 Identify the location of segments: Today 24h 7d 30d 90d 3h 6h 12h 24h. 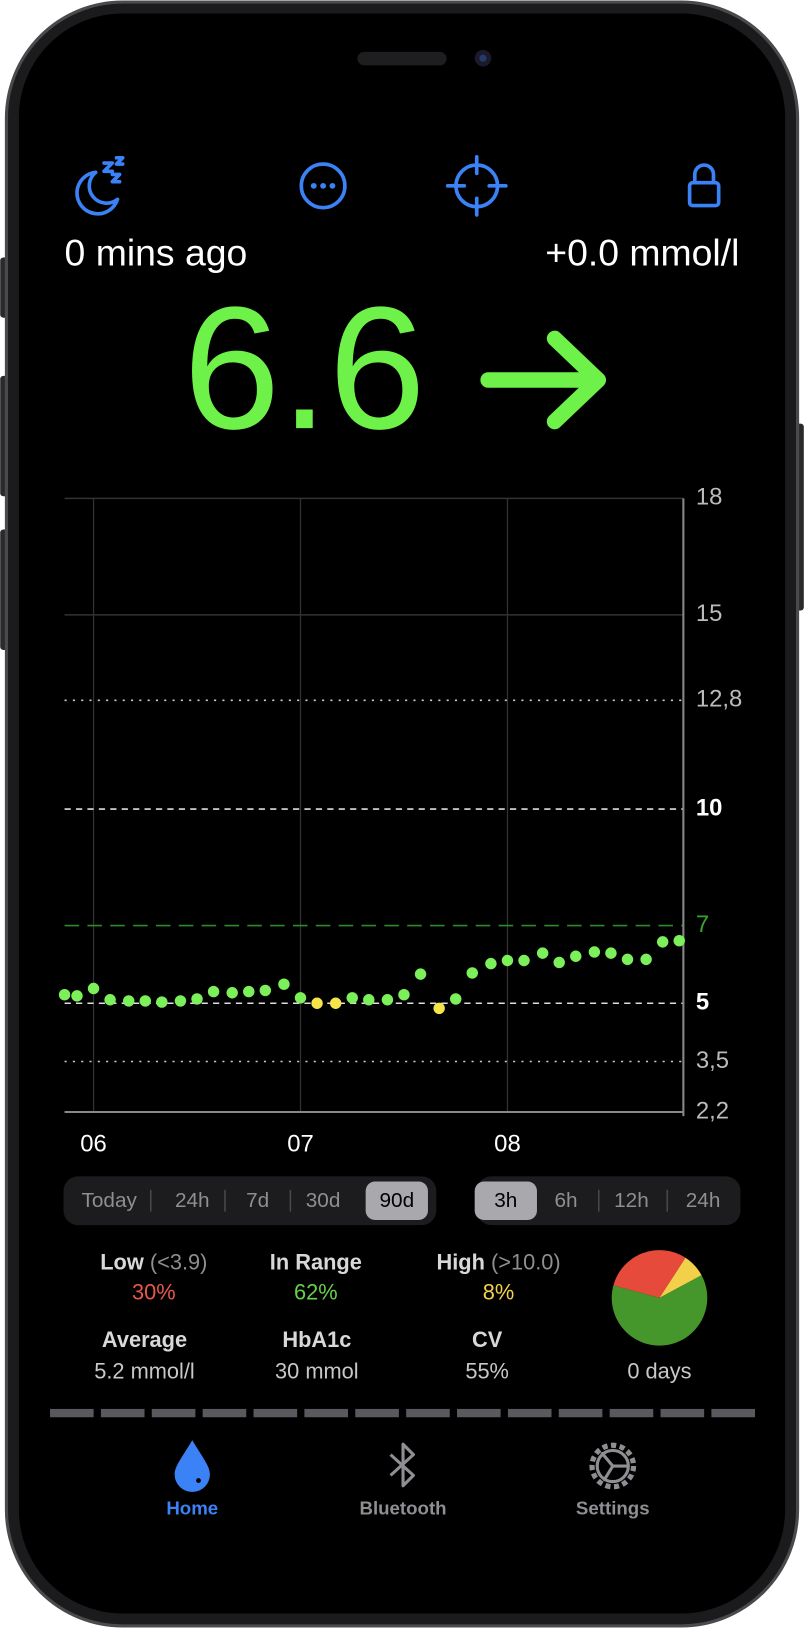
(401, 1200).